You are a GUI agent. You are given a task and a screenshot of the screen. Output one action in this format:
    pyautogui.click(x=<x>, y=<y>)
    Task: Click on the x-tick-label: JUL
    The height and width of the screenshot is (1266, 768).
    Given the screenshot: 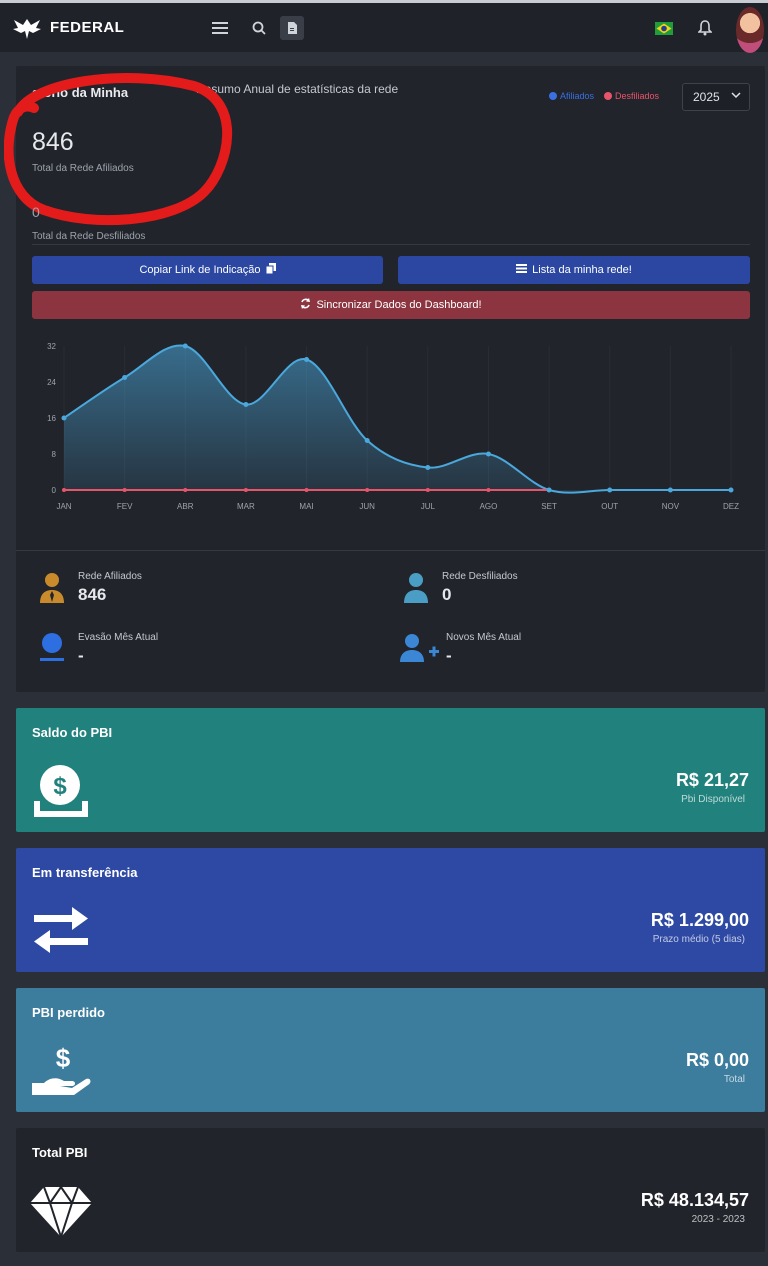 What is the action you would take?
    pyautogui.click(x=428, y=506)
    